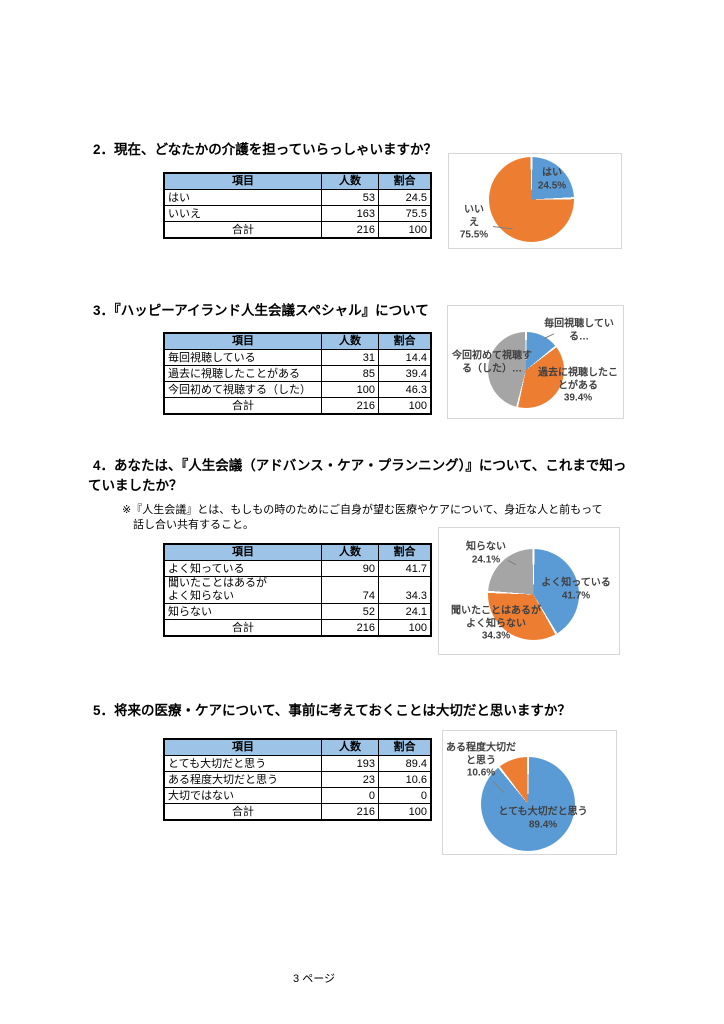  What do you see at coordinates (496, 623) in the screenshot?
I see `pie-label-heard-of: 聞いたことはあるが よく知らない 34.3%` at bounding box center [496, 623].